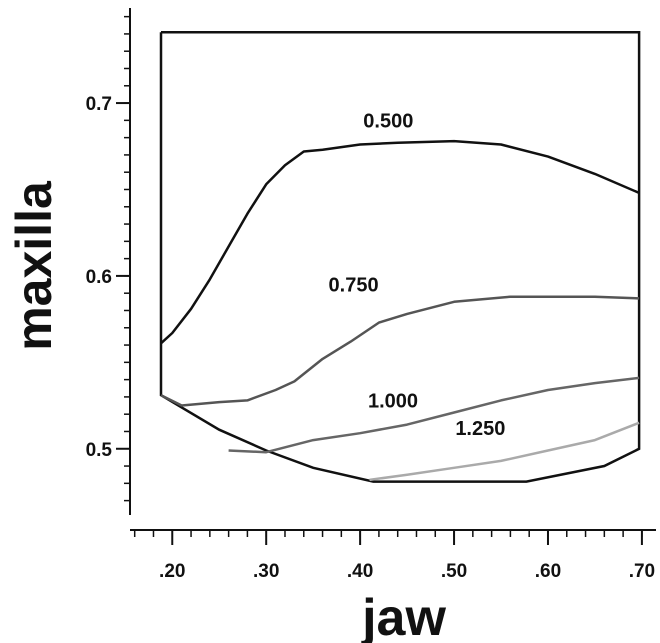 The height and width of the screenshot is (643, 660). Describe the element at coordinates (360, 571) in the screenshot. I see `x-tick-label: .40` at that location.